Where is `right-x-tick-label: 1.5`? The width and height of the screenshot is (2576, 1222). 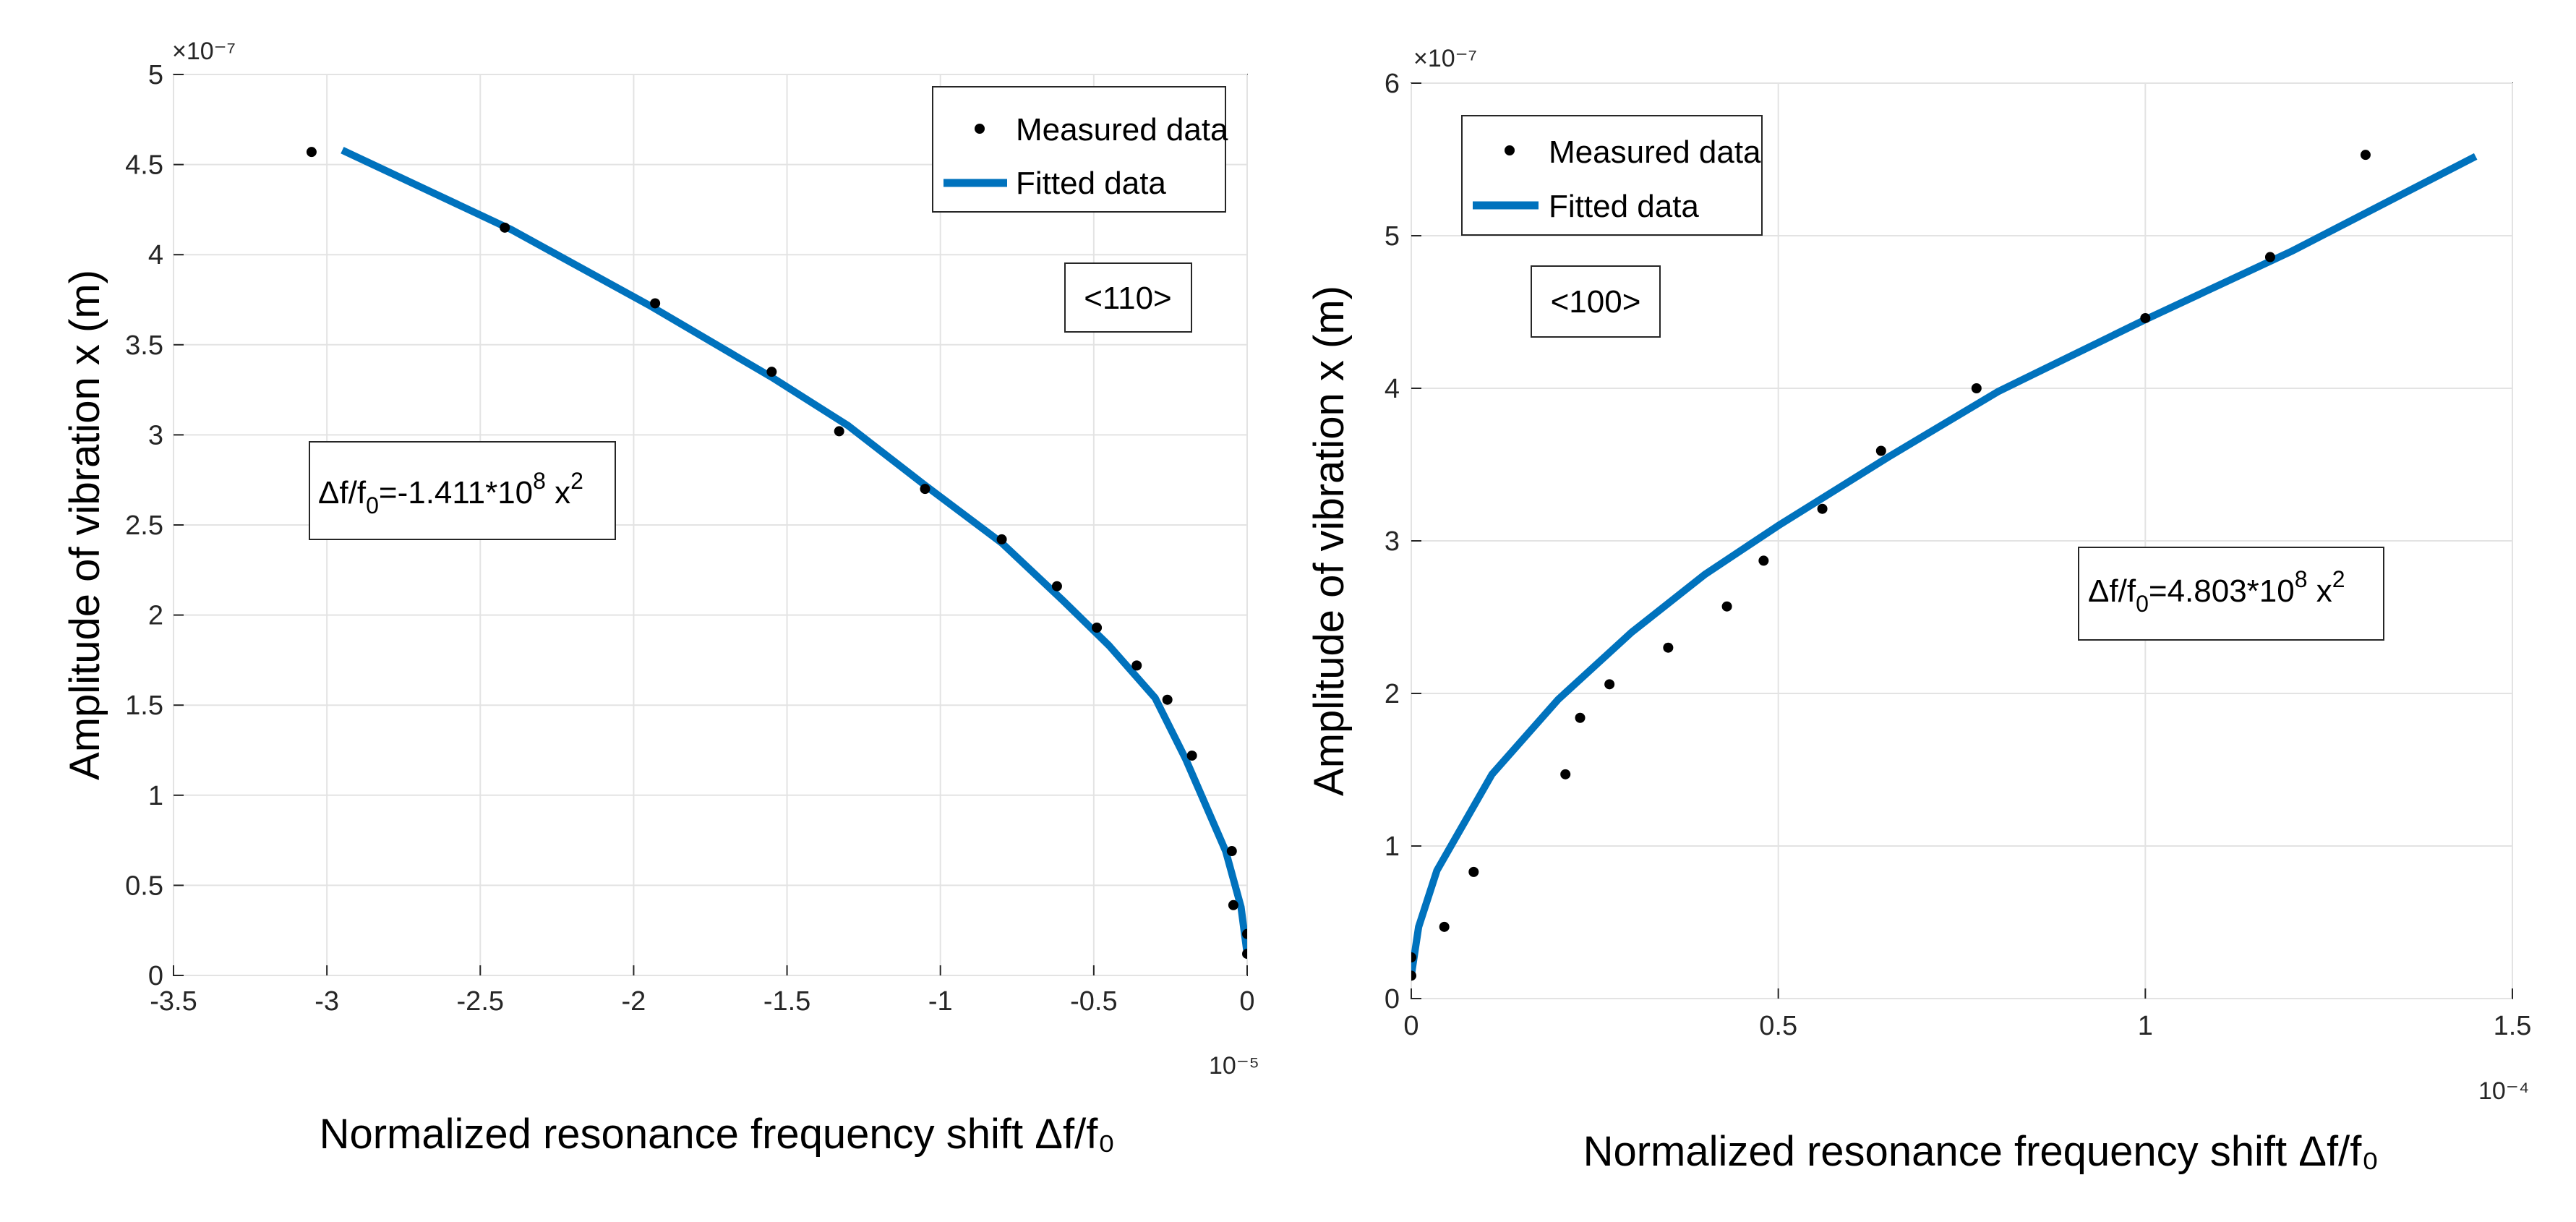 right-x-tick-label: 1.5 is located at coordinates (2513, 1026).